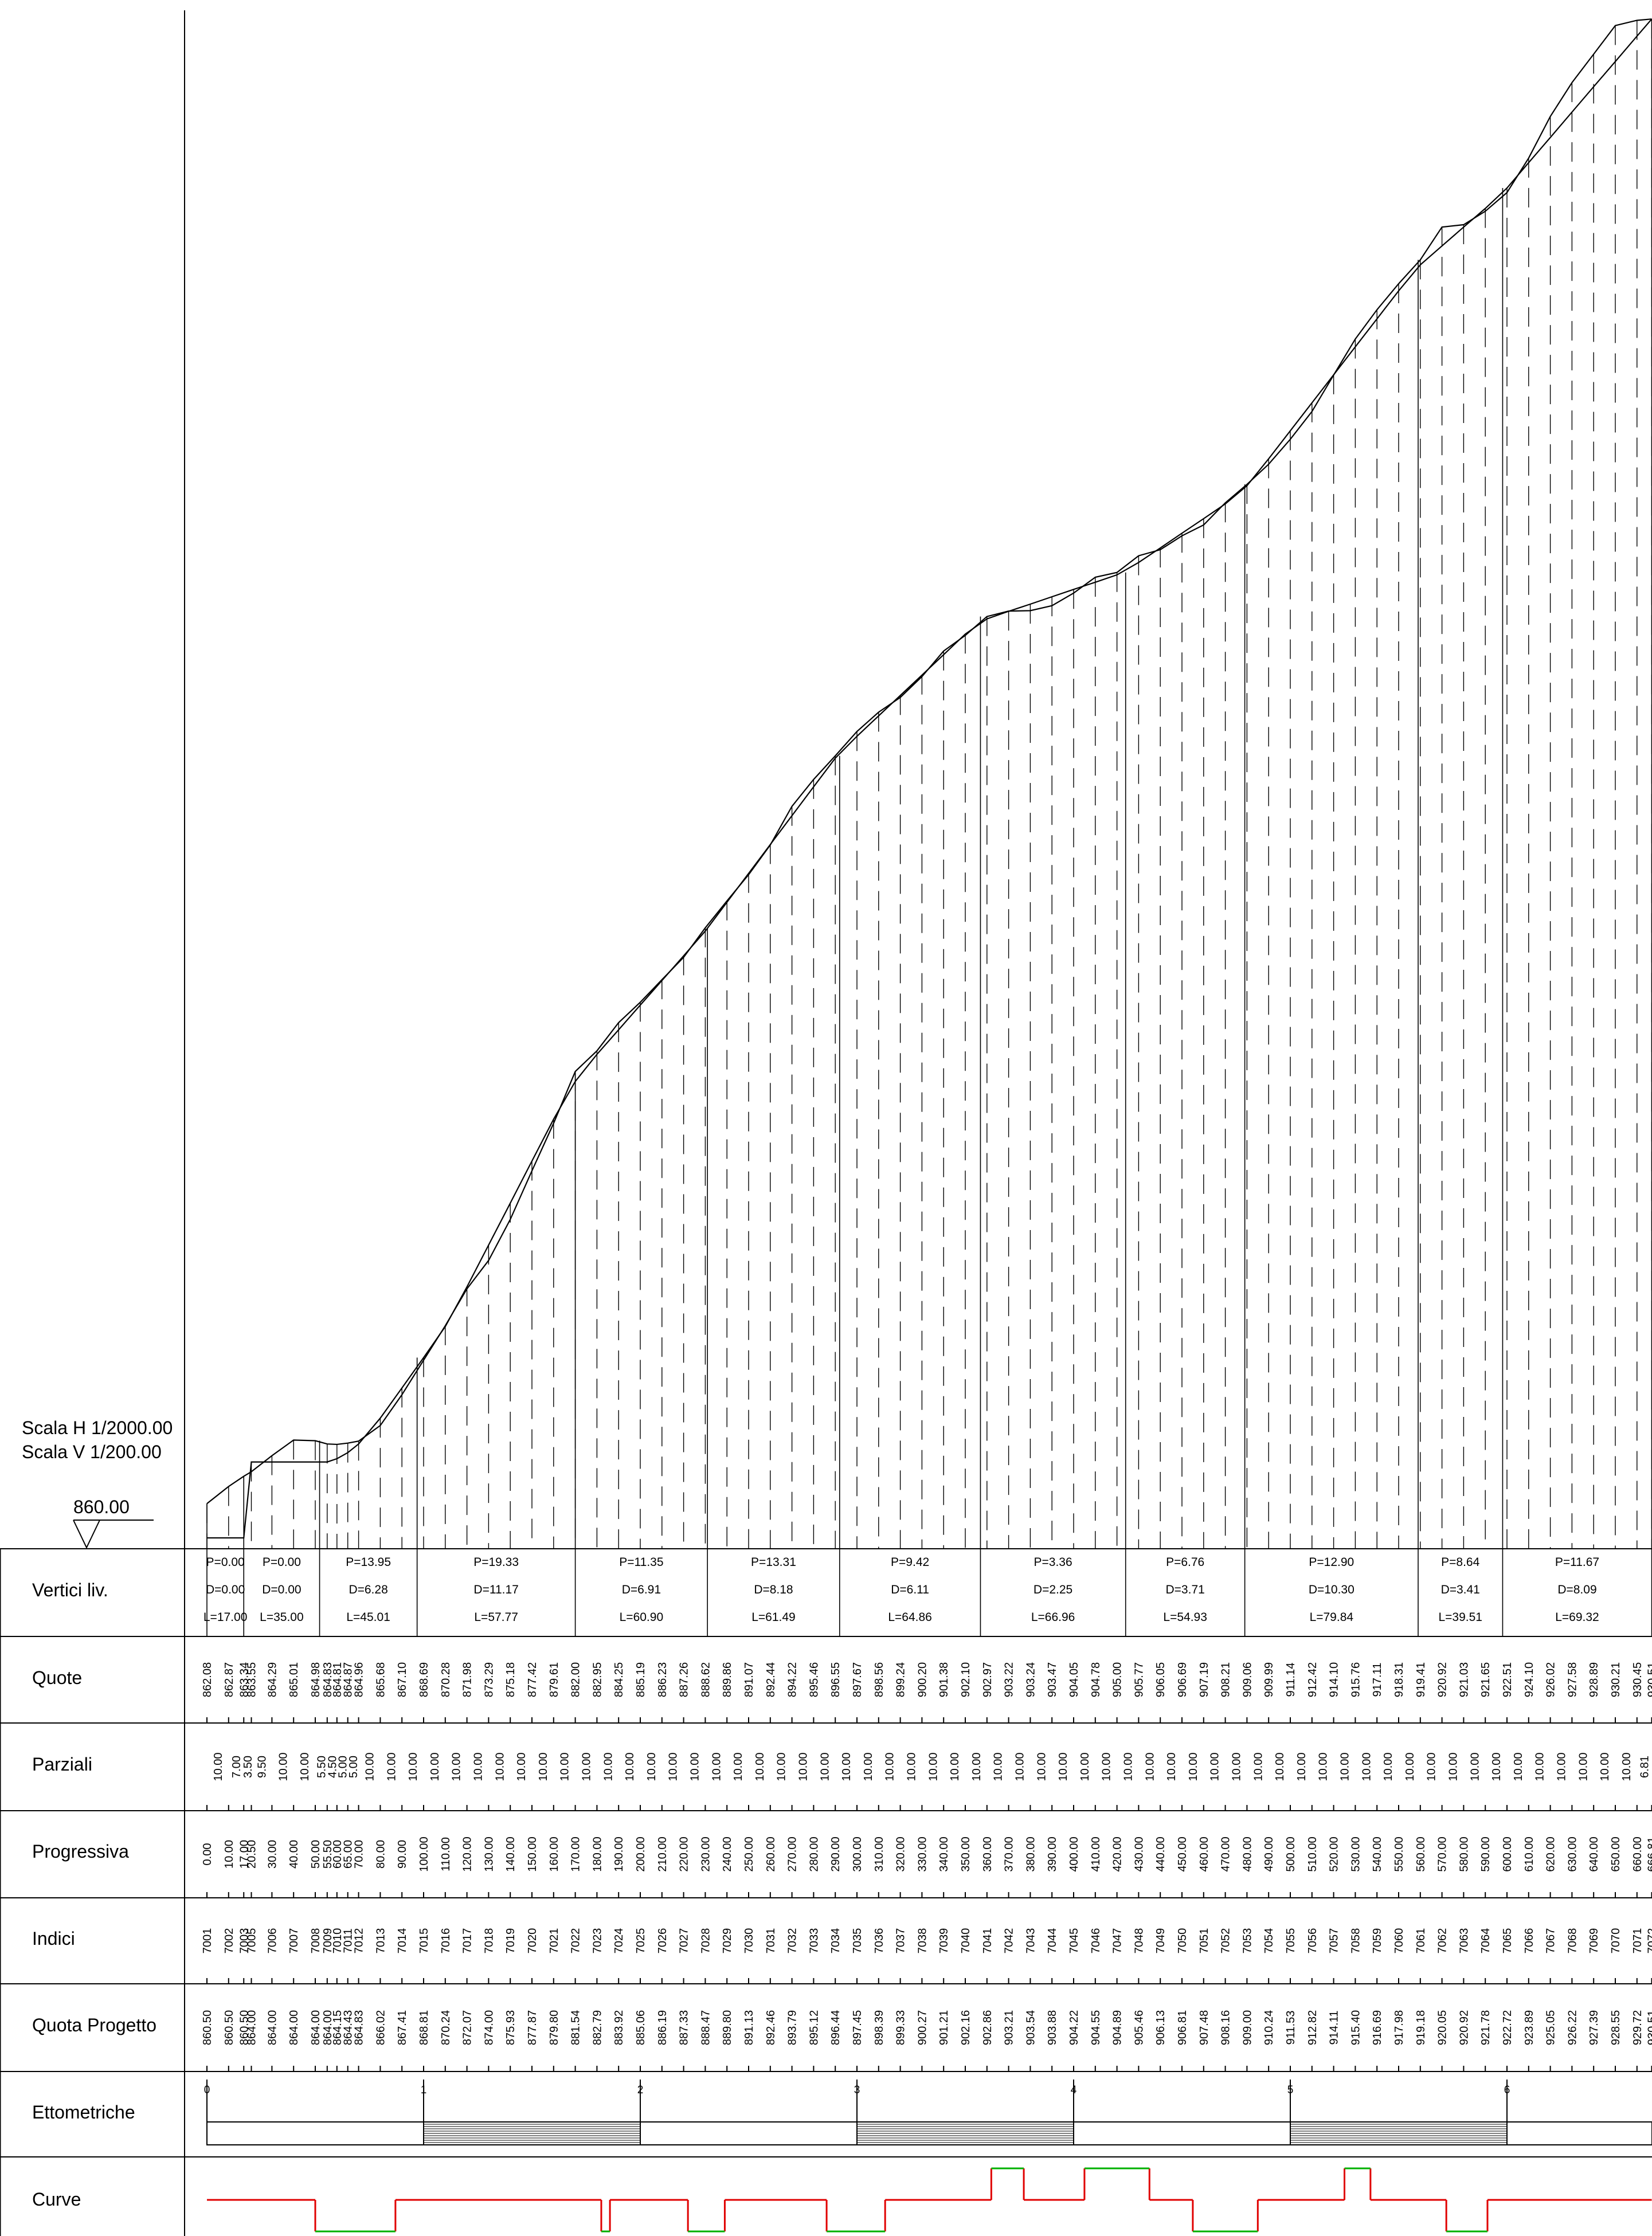 The height and width of the screenshot is (2236, 1652). I want to click on section-qp-value: 868.81, so click(424, 2027).